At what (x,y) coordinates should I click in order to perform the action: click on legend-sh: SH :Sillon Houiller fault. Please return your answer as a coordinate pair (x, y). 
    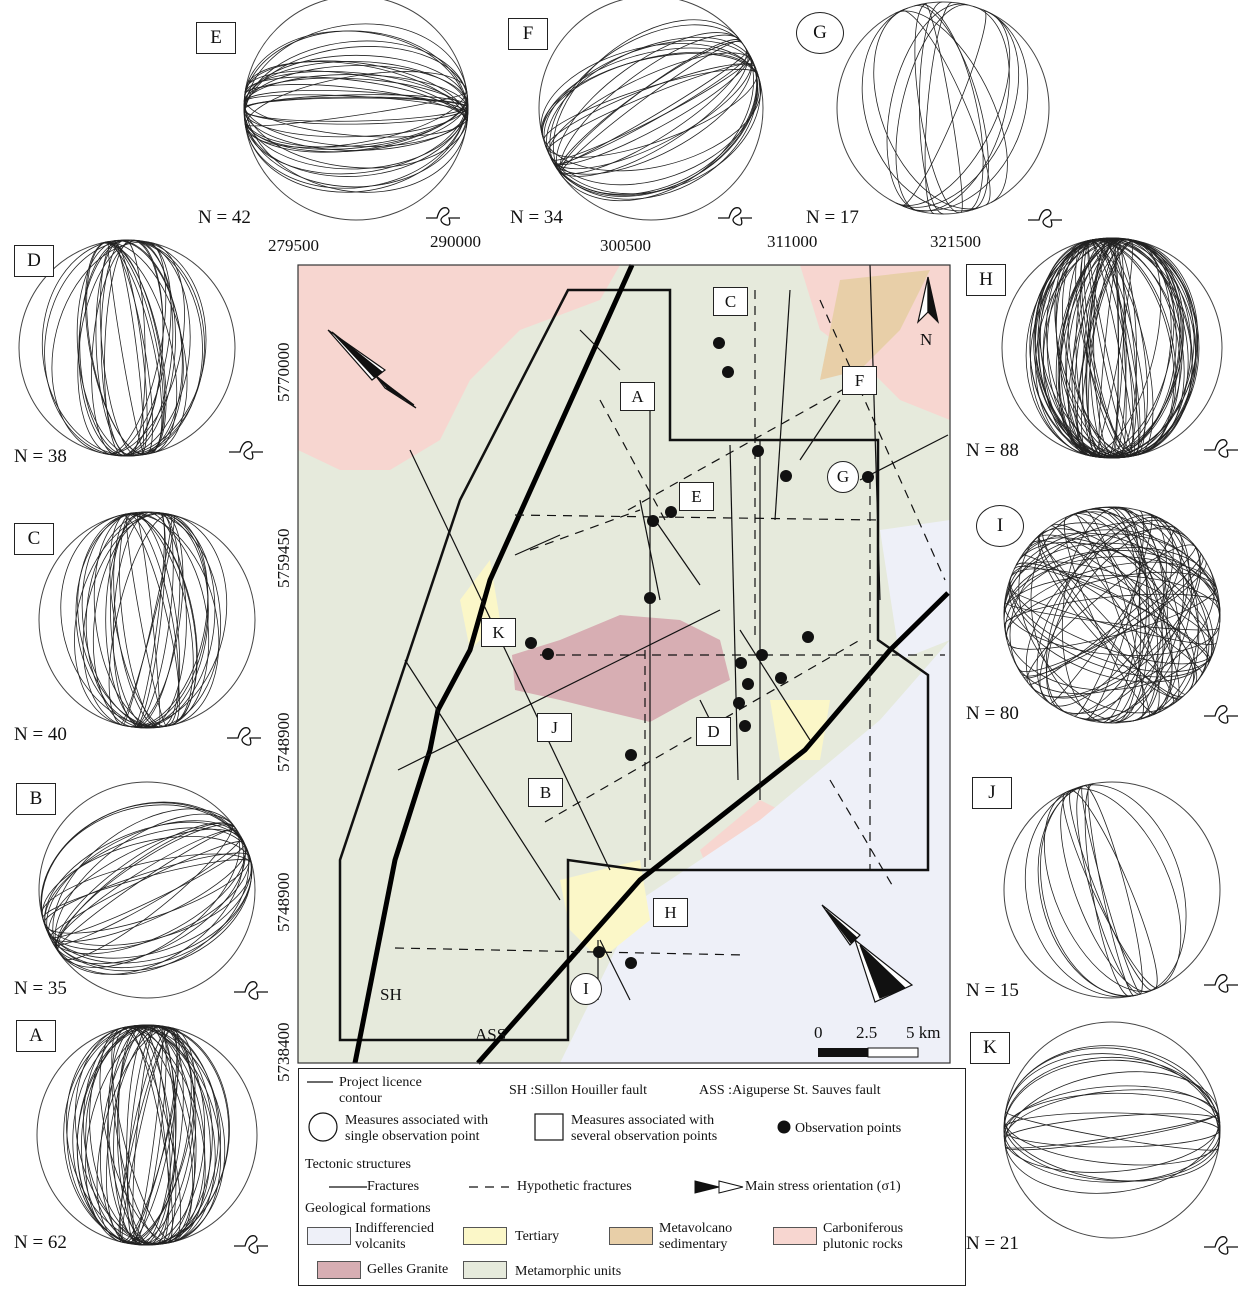
    Looking at the image, I should click on (578, 1090).